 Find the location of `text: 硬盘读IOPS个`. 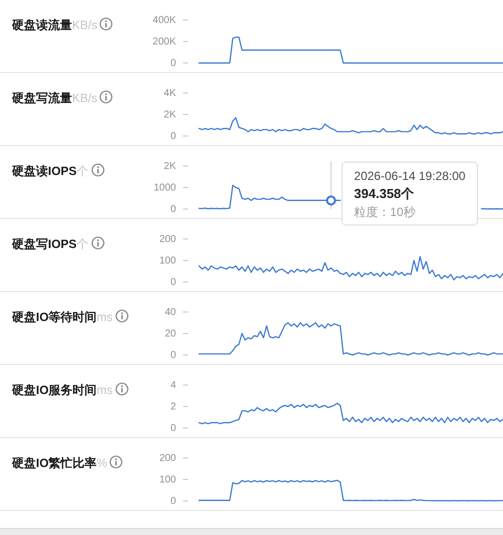

text: 硬盘读IOPS个 is located at coordinates (50, 171).